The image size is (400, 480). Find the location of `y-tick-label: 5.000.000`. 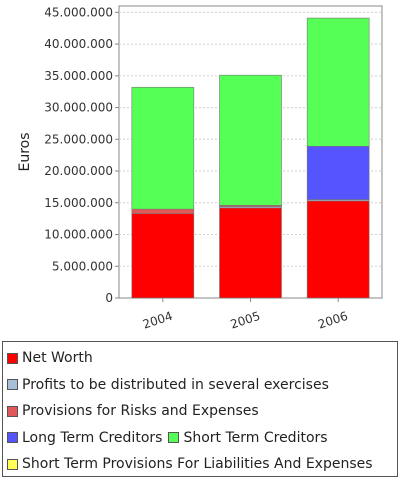

y-tick-label: 5.000.000 is located at coordinates (82, 266).